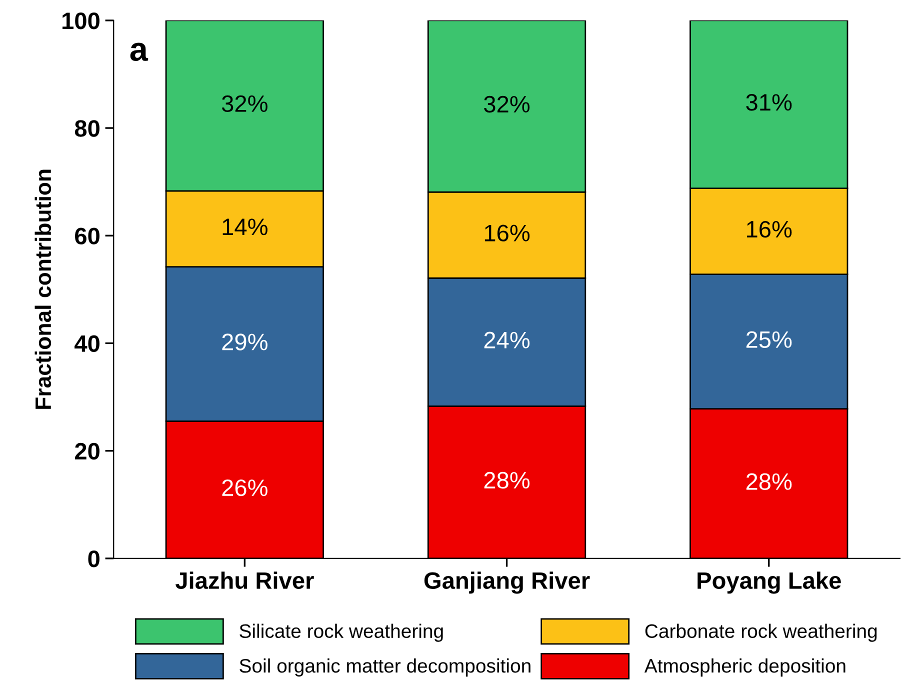 The image size is (909, 681). I want to click on y-tick-label: 20, so click(87, 451).